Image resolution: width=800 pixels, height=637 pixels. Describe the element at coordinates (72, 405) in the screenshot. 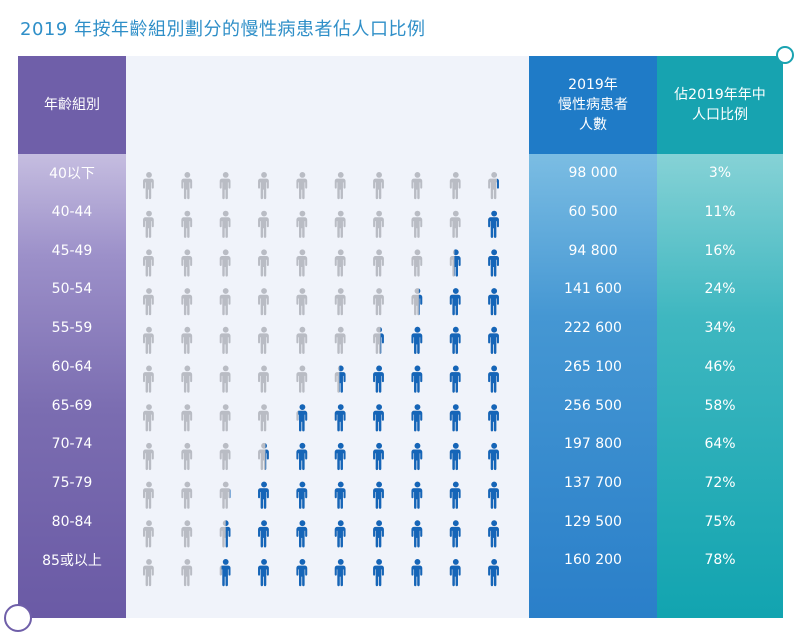

I see `age-group-cell: 65-69` at that location.